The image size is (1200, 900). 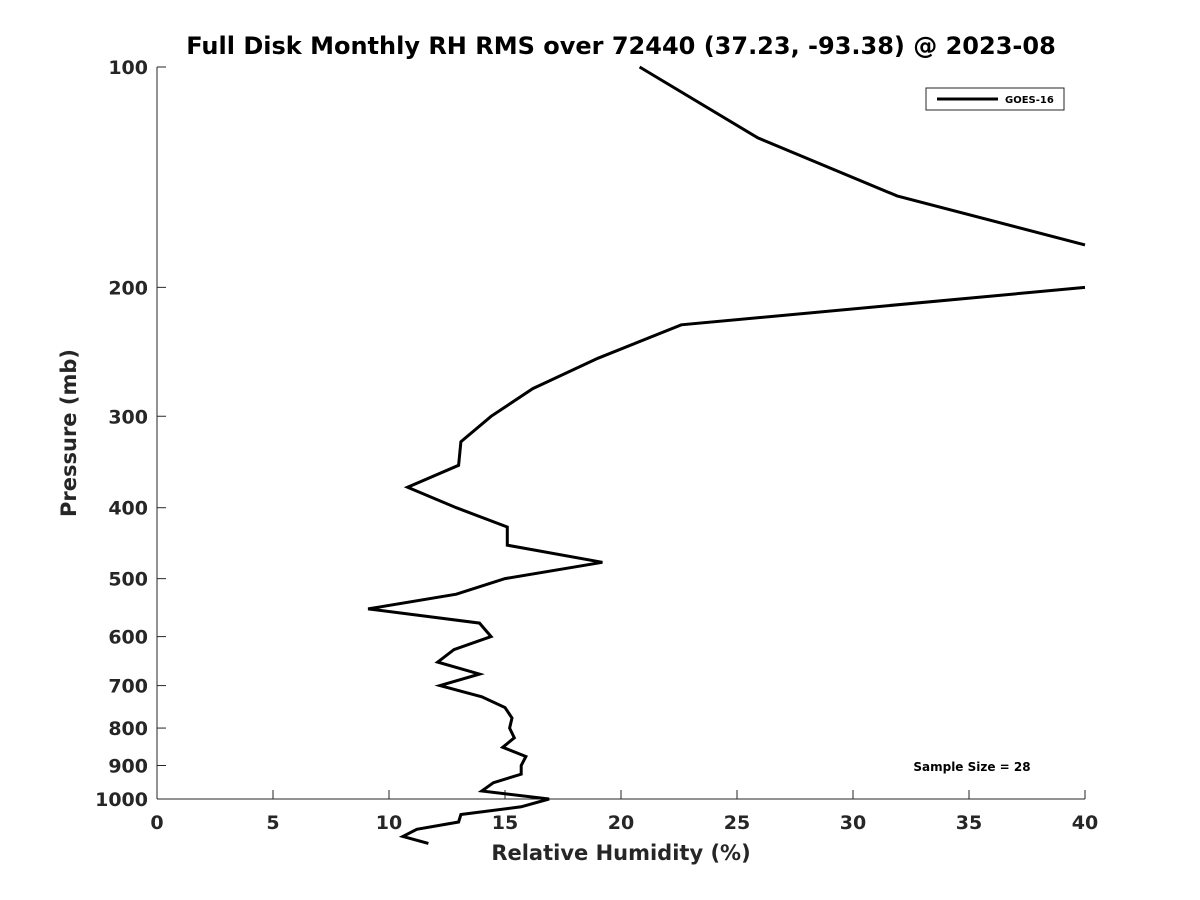 What do you see at coordinates (128, 68) in the screenshot?
I see `y-tick-label: 100` at bounding box center [128, 68].